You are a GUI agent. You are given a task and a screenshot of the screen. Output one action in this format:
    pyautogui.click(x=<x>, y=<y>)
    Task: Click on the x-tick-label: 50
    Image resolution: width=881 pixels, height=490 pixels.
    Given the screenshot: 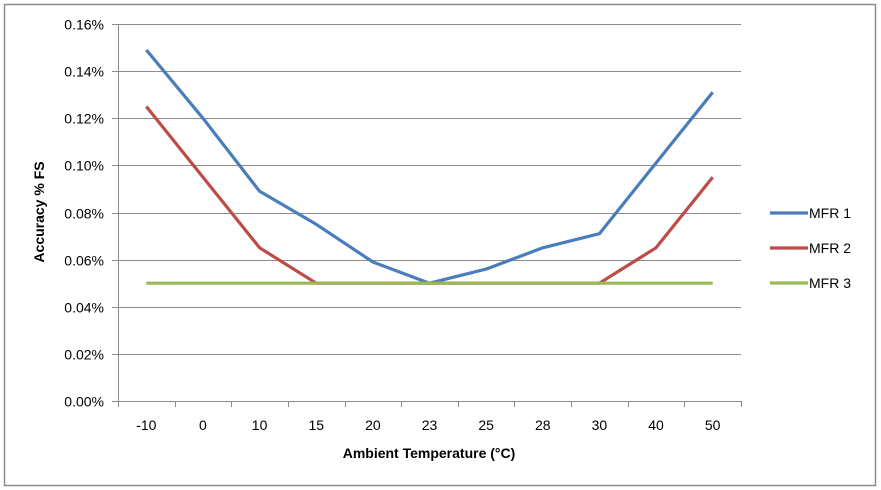 What is the action you would take?
    pyautogui.click(x=713, y=425)
    